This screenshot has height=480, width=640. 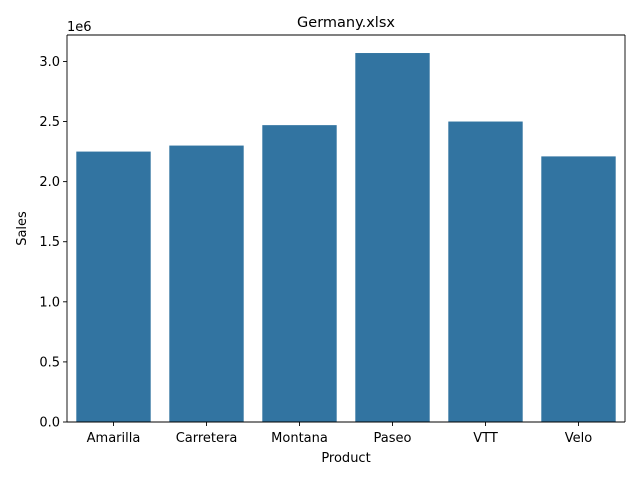 I want to click on y-offset-label: 1e6, so click(x=79, y=27).